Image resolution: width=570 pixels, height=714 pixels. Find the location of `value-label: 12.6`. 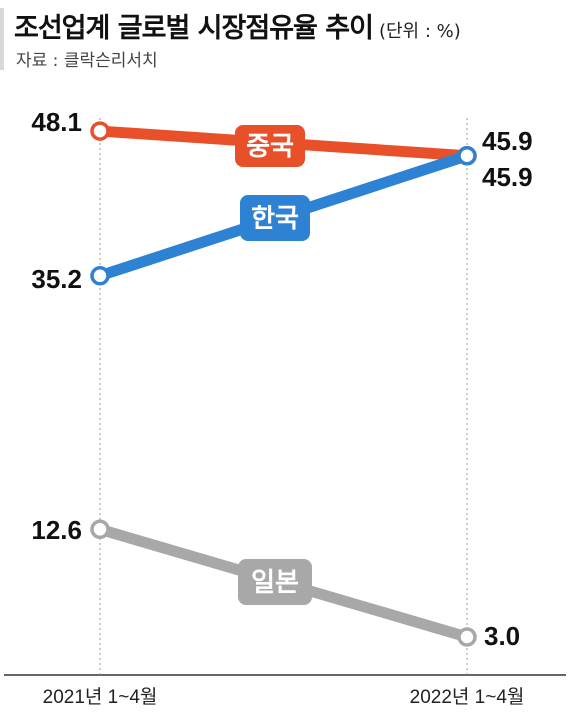

value-label: 12.6 is located at coordinates (56, 530).